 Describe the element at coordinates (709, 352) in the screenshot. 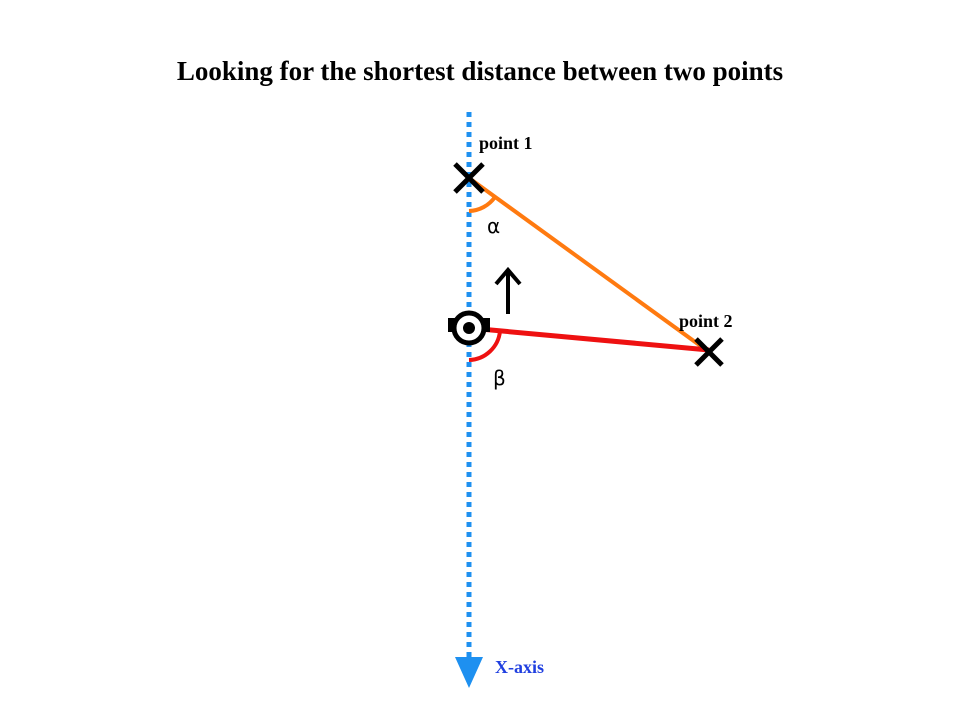

I see `point2-x-mark-icon` at that location.